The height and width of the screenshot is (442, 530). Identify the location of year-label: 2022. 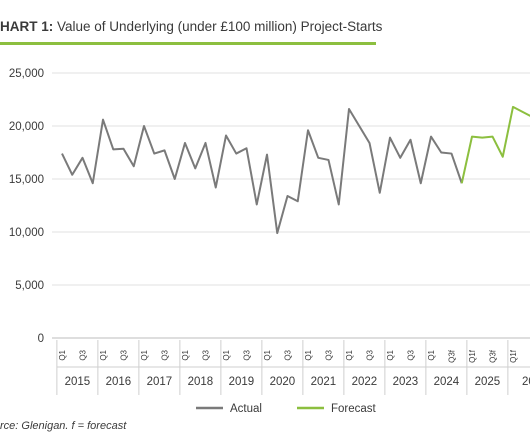
(365, 382).